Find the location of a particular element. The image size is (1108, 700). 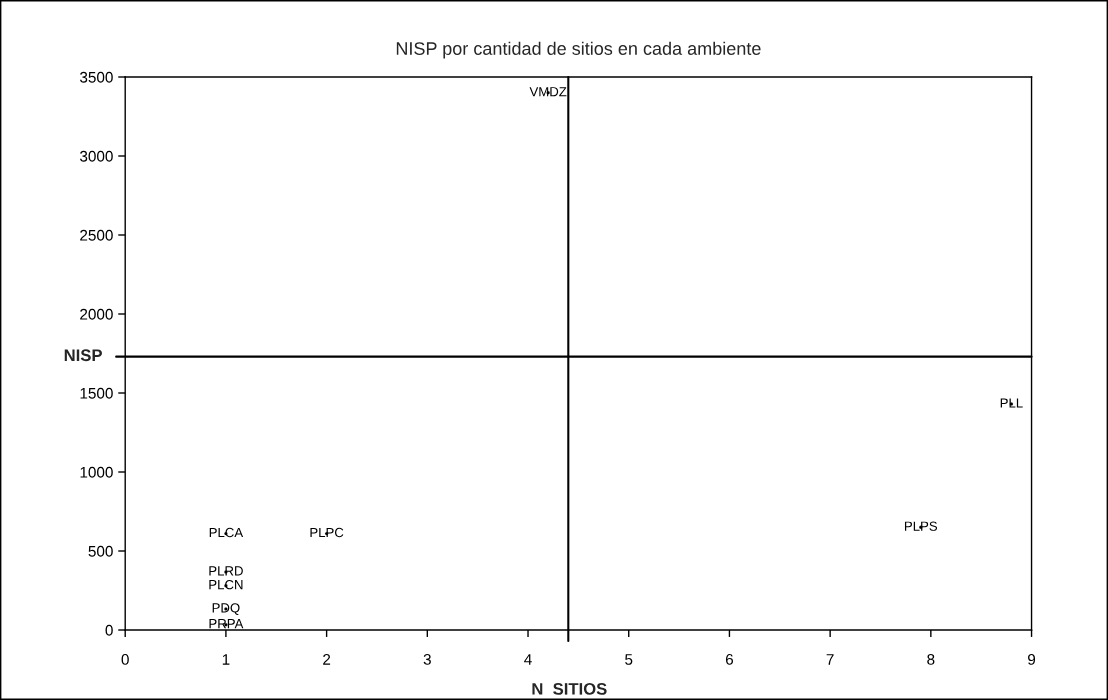

x-tick-label: 4 is located at coordinates (528, 659).